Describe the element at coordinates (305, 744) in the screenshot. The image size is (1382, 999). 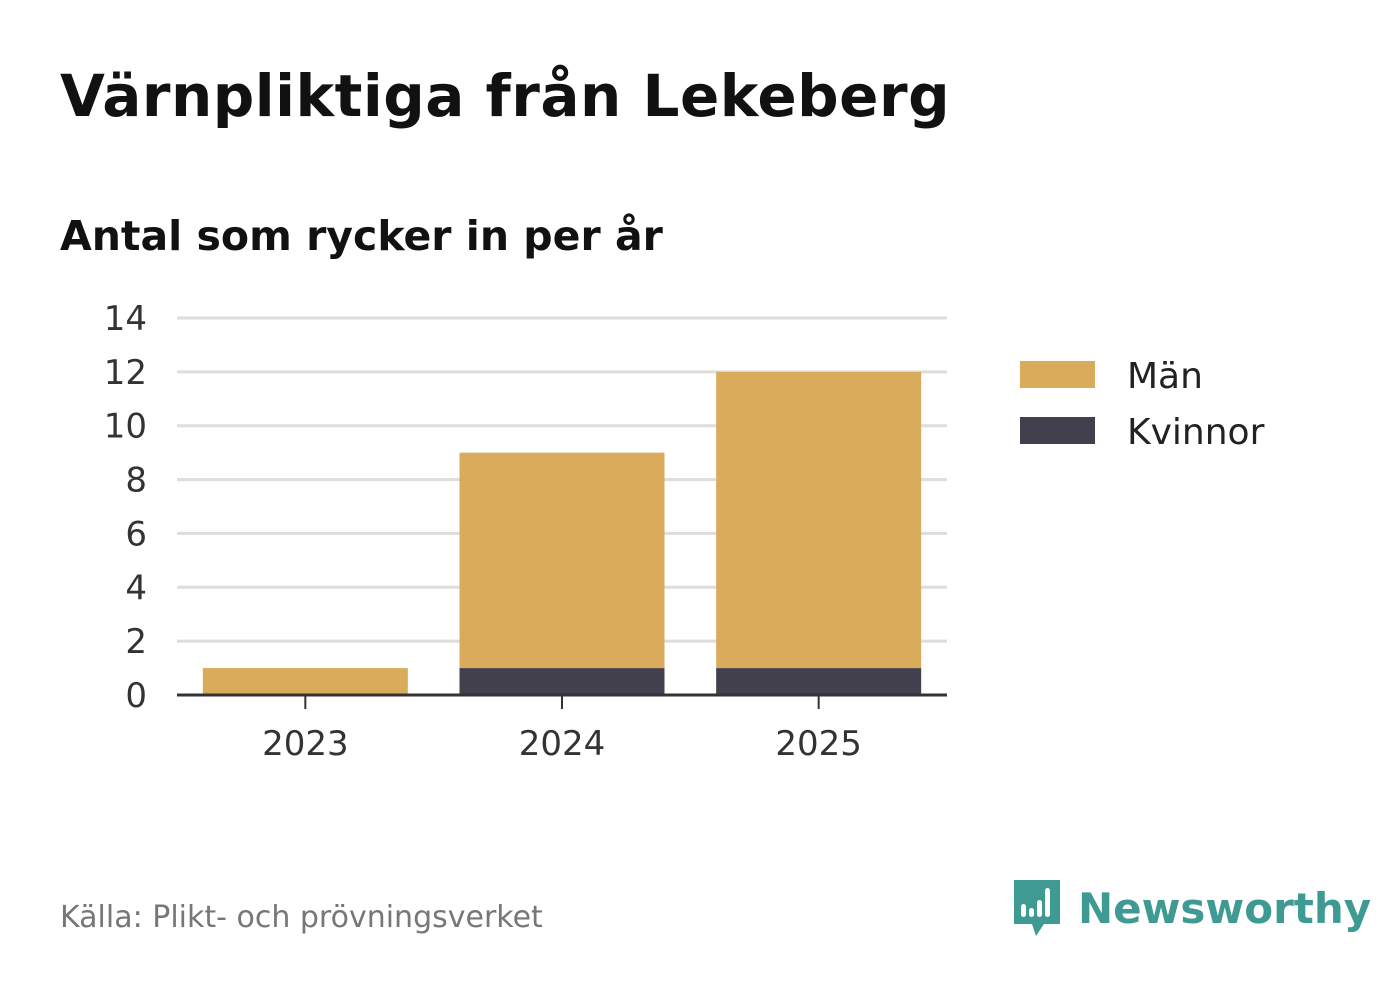
I see `x-tick-label: 2023` at that location.